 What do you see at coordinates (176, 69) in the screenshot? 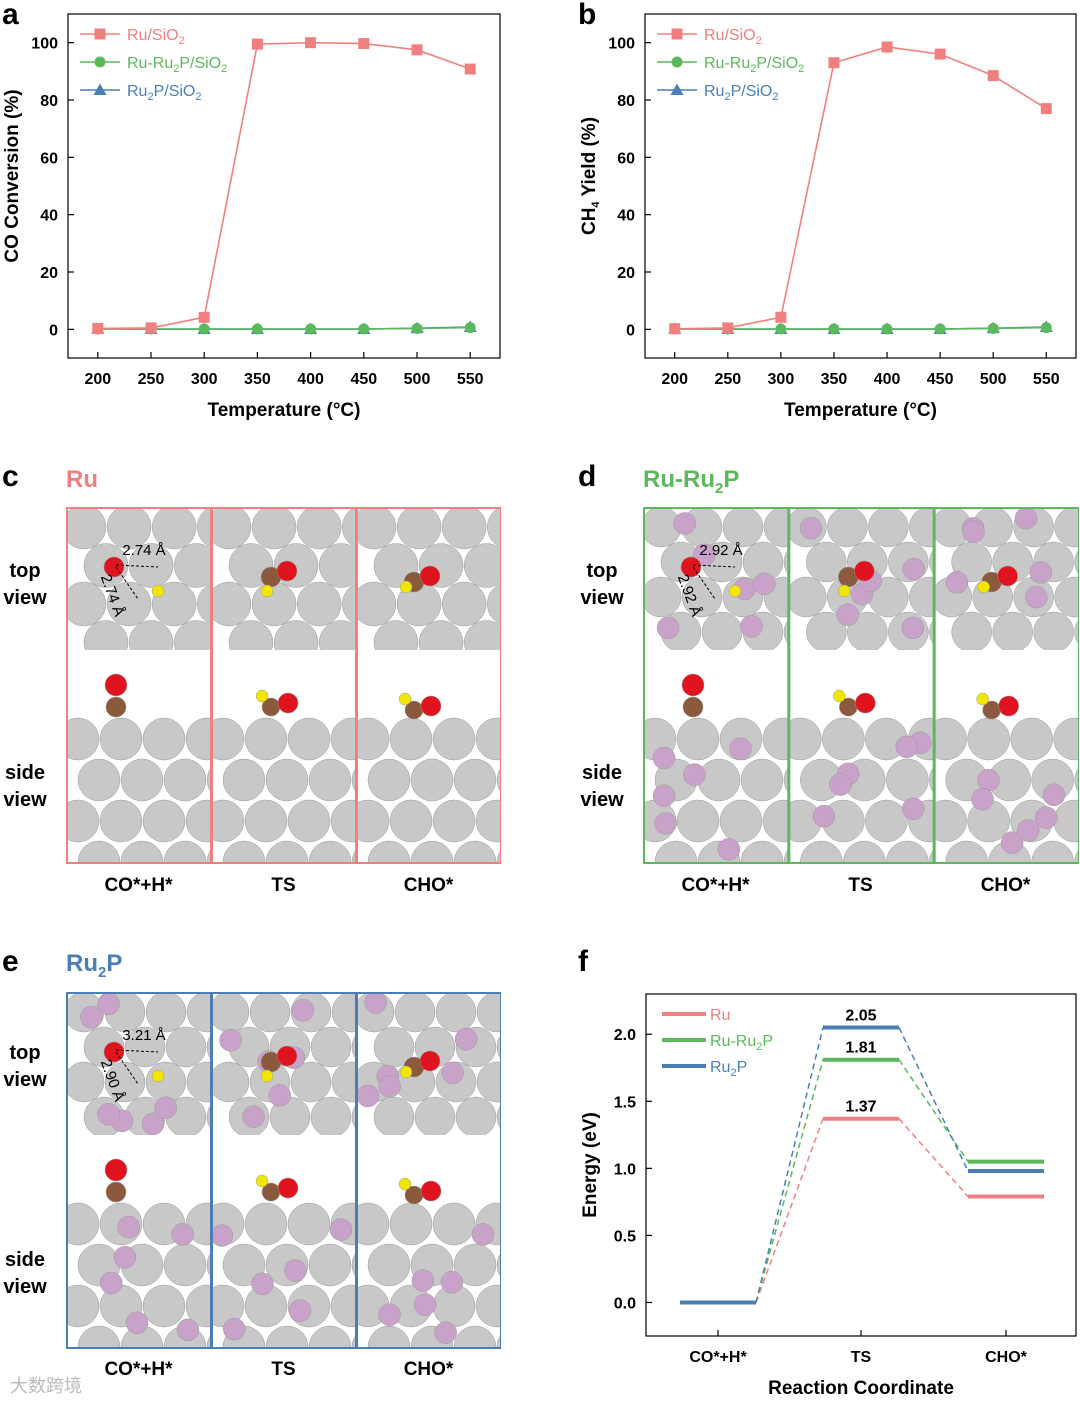
I see `subscript-part: 2` at bounding box center [176, 69].